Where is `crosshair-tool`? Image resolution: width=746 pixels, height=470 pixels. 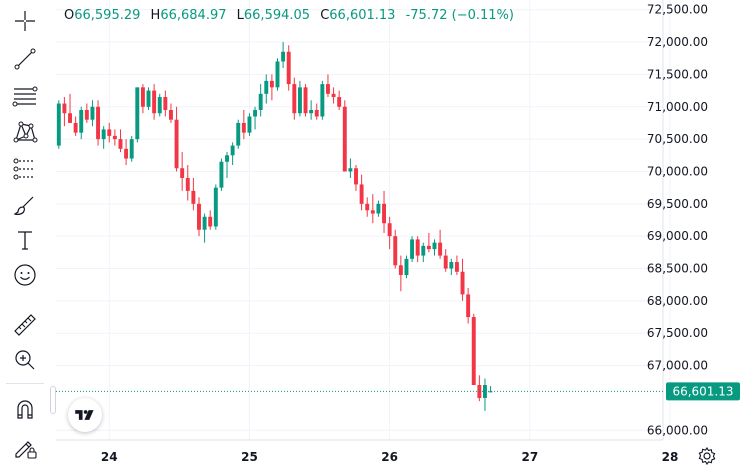 crosshair-tool is located at coordinates (25, 21).